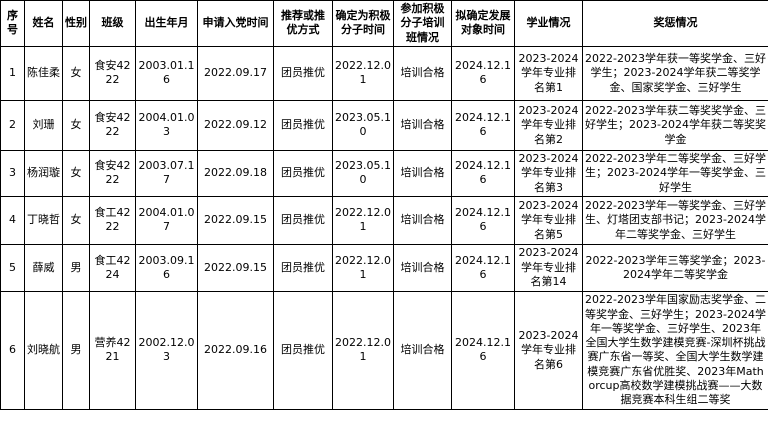 The height and width of the screenshot is (424, 768). What do you see at coordinates (43, 23) in the screenshot?
I see `column-header-name: 姓名` at bounding box center [43, 23].